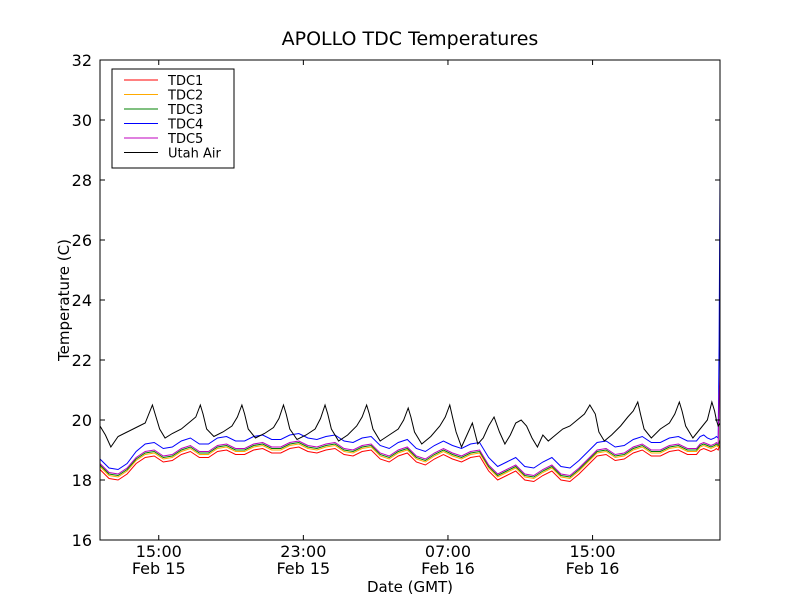 The image size is (800, 600). Describe the element at coordinates (64, 300) in the screenshot. I see `y-axis-label: Temperature (C)` at that location.